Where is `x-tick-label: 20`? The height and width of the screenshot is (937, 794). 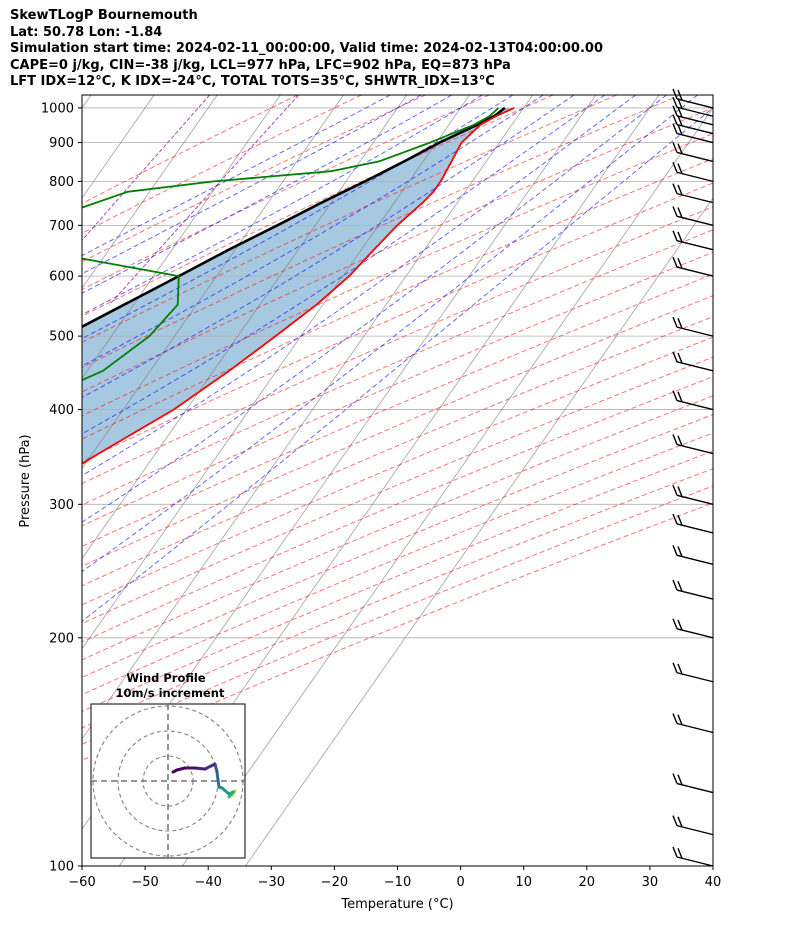
x-tick-label: 20 is located at coordinates (587, 882).